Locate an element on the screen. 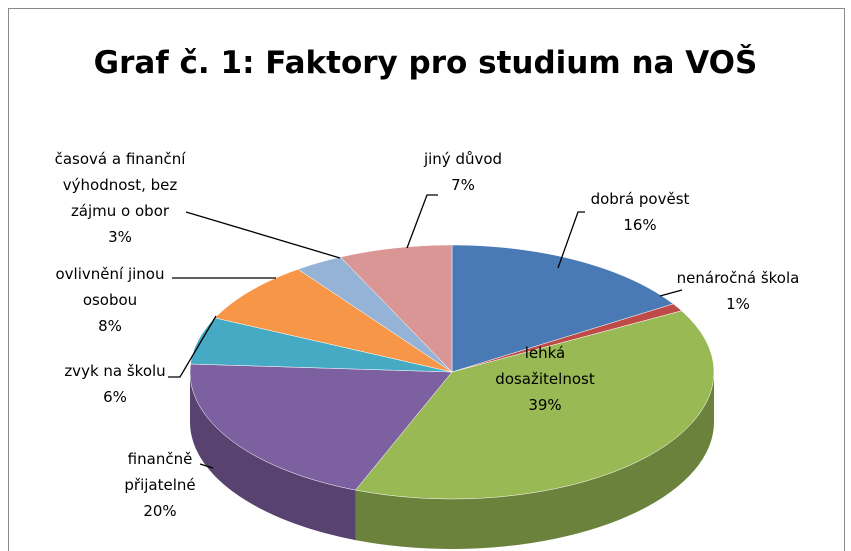  category-label: lehká dosažitelnost is located at coordinates (545, 366).